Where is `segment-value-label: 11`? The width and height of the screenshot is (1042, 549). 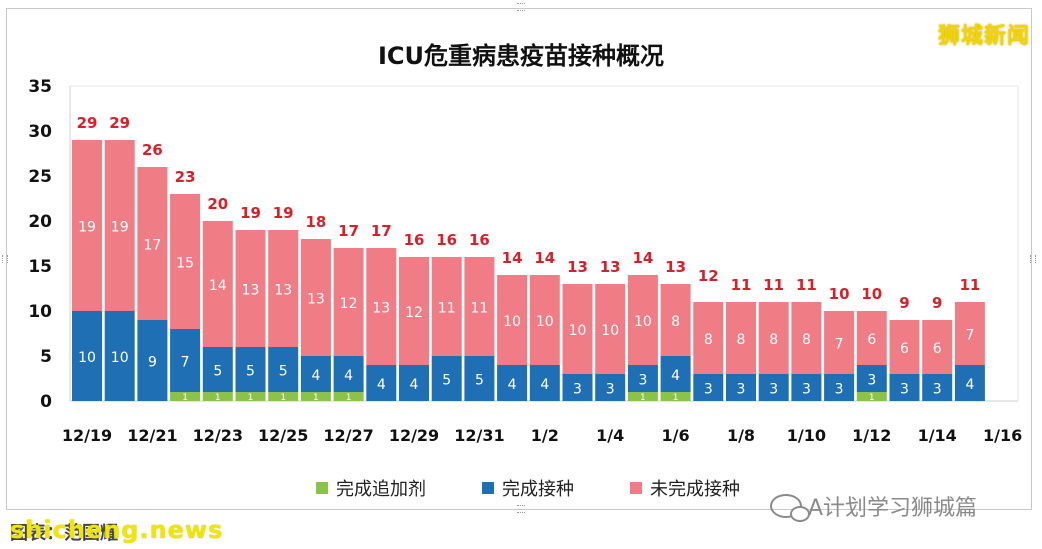
segment-value-label: 11 is located at coordinates (479, 309).